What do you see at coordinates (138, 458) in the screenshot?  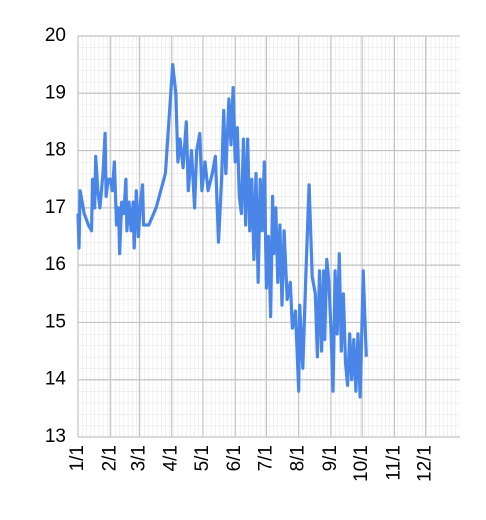 I see `x-tick-label: 3/1` at bounding box center [138, 458].